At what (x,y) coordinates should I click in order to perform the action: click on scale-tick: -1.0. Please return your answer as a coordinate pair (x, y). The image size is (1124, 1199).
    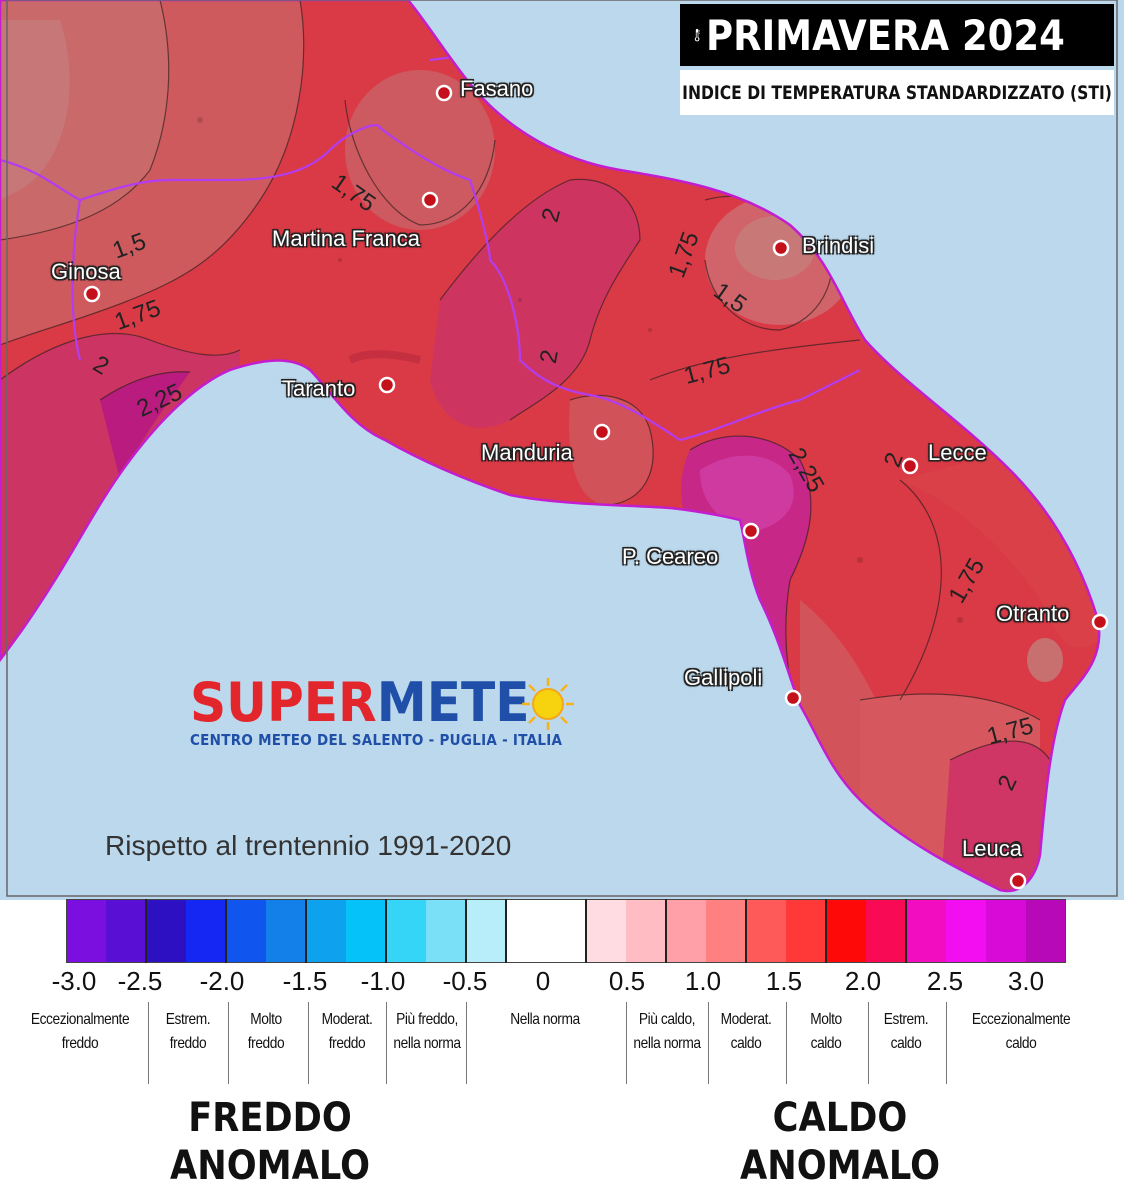
    Looking at the image, I should click on (383, 981).